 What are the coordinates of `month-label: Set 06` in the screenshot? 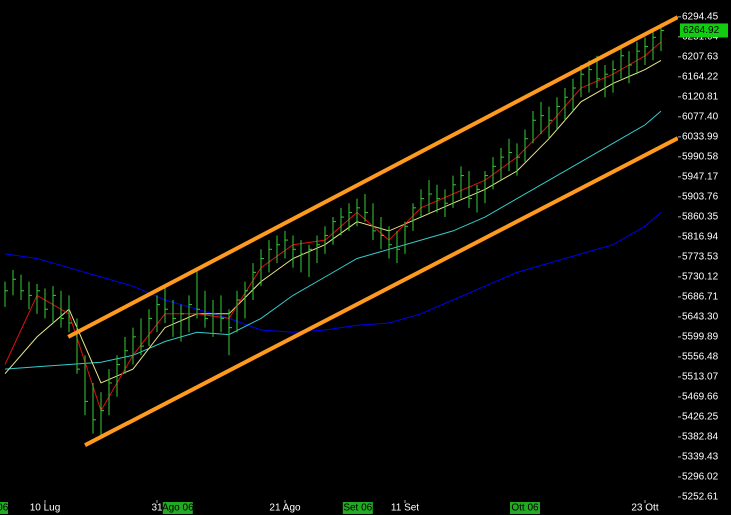 It's located at (357, 508).